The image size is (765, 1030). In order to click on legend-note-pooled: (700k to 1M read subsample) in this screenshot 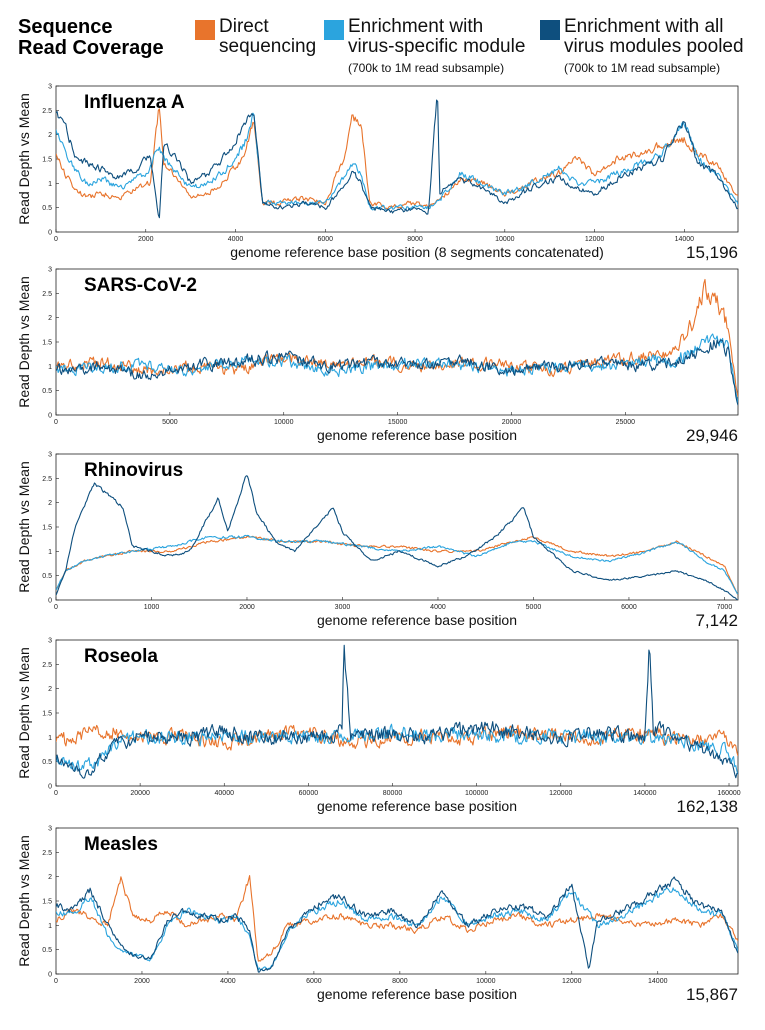, I will do `click(642, 68)`.